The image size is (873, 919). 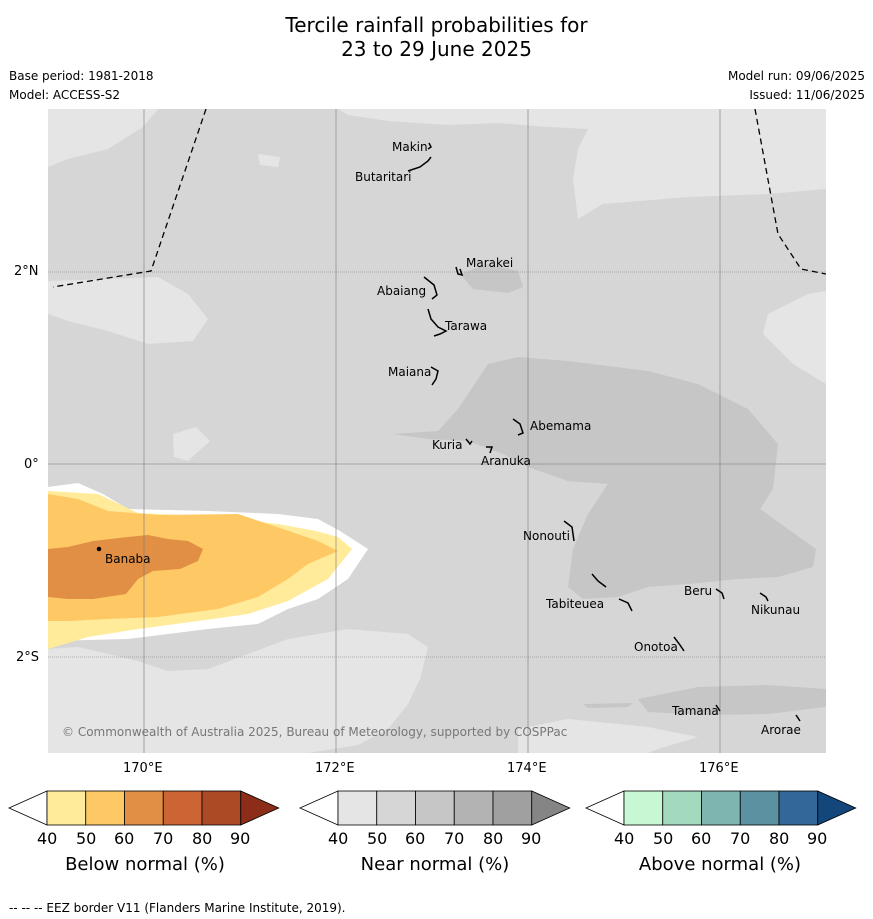 What do you see at coordinates (47, 838) in the screenshot?
I see `below-tick-40: 40` at bounding box center [47, 838].